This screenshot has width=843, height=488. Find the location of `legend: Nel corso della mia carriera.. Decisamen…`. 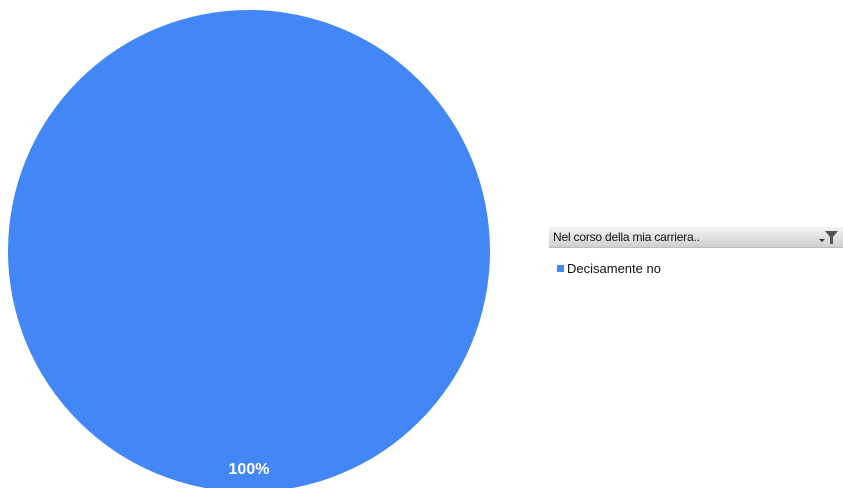

legend: Nel corso della mia carriera.. Decisamen… is located at coordinates (696, 251).